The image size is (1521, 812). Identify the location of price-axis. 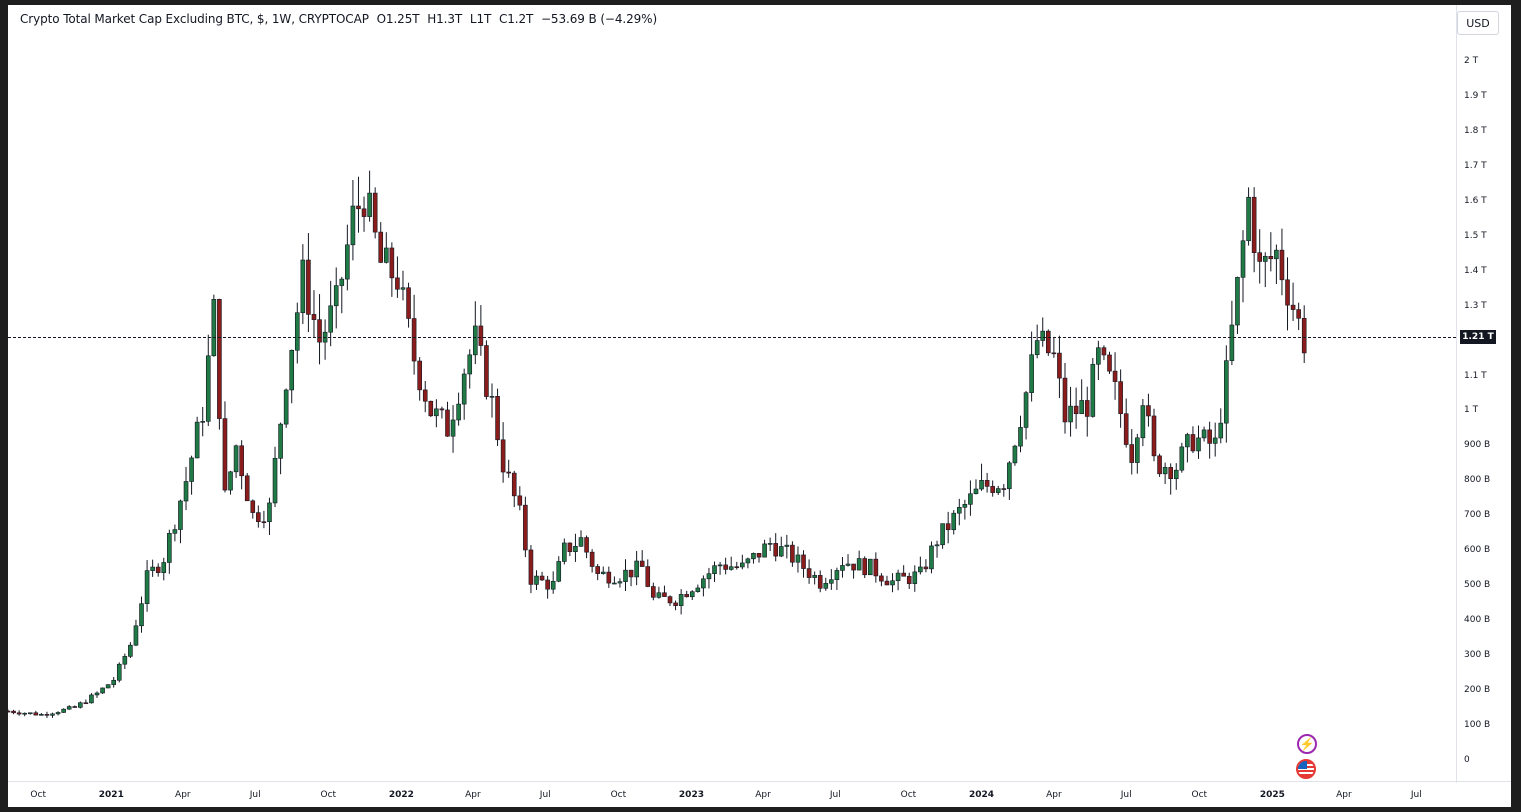
(1456, 394).